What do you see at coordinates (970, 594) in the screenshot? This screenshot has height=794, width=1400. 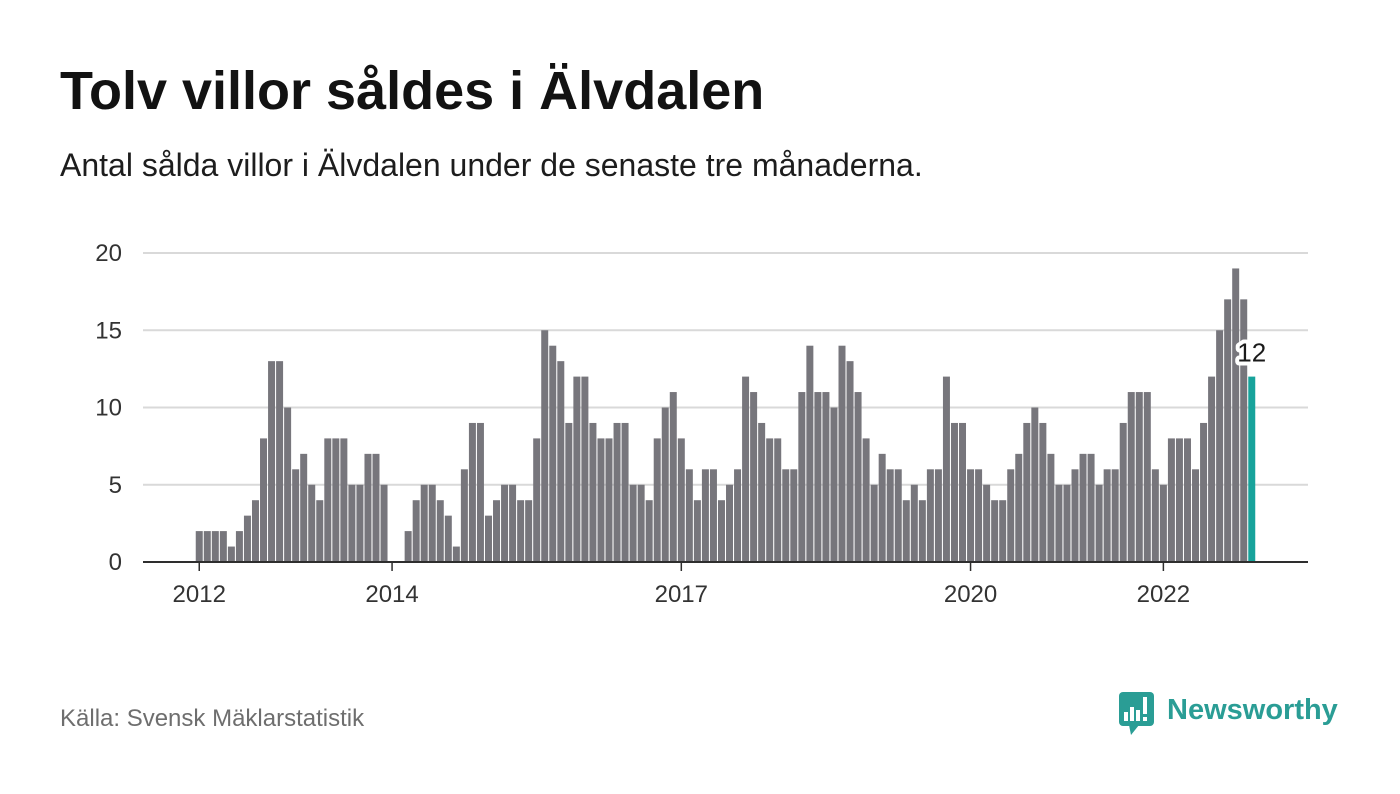 I see `x-tick-label: 2020` at bounding box center [970, 594].